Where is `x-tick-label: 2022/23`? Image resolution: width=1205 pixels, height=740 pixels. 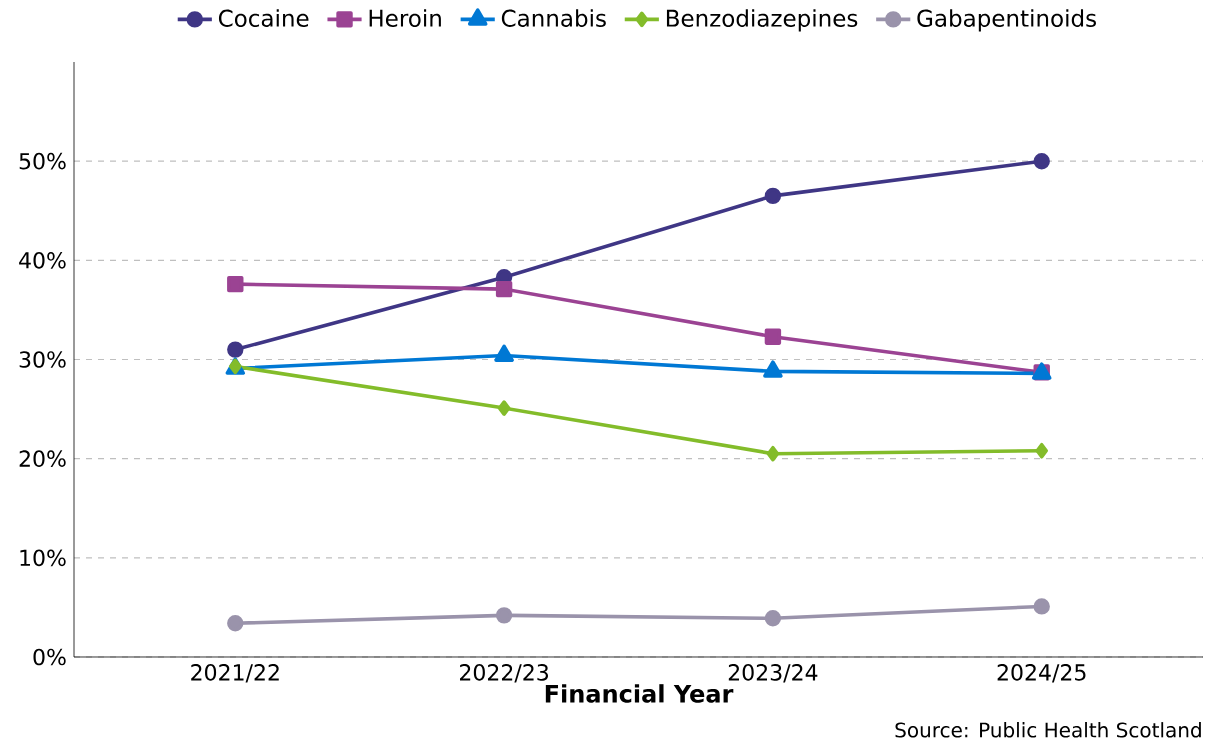
x-tick-label: 2022/23 is located at coordinates (504, 673).